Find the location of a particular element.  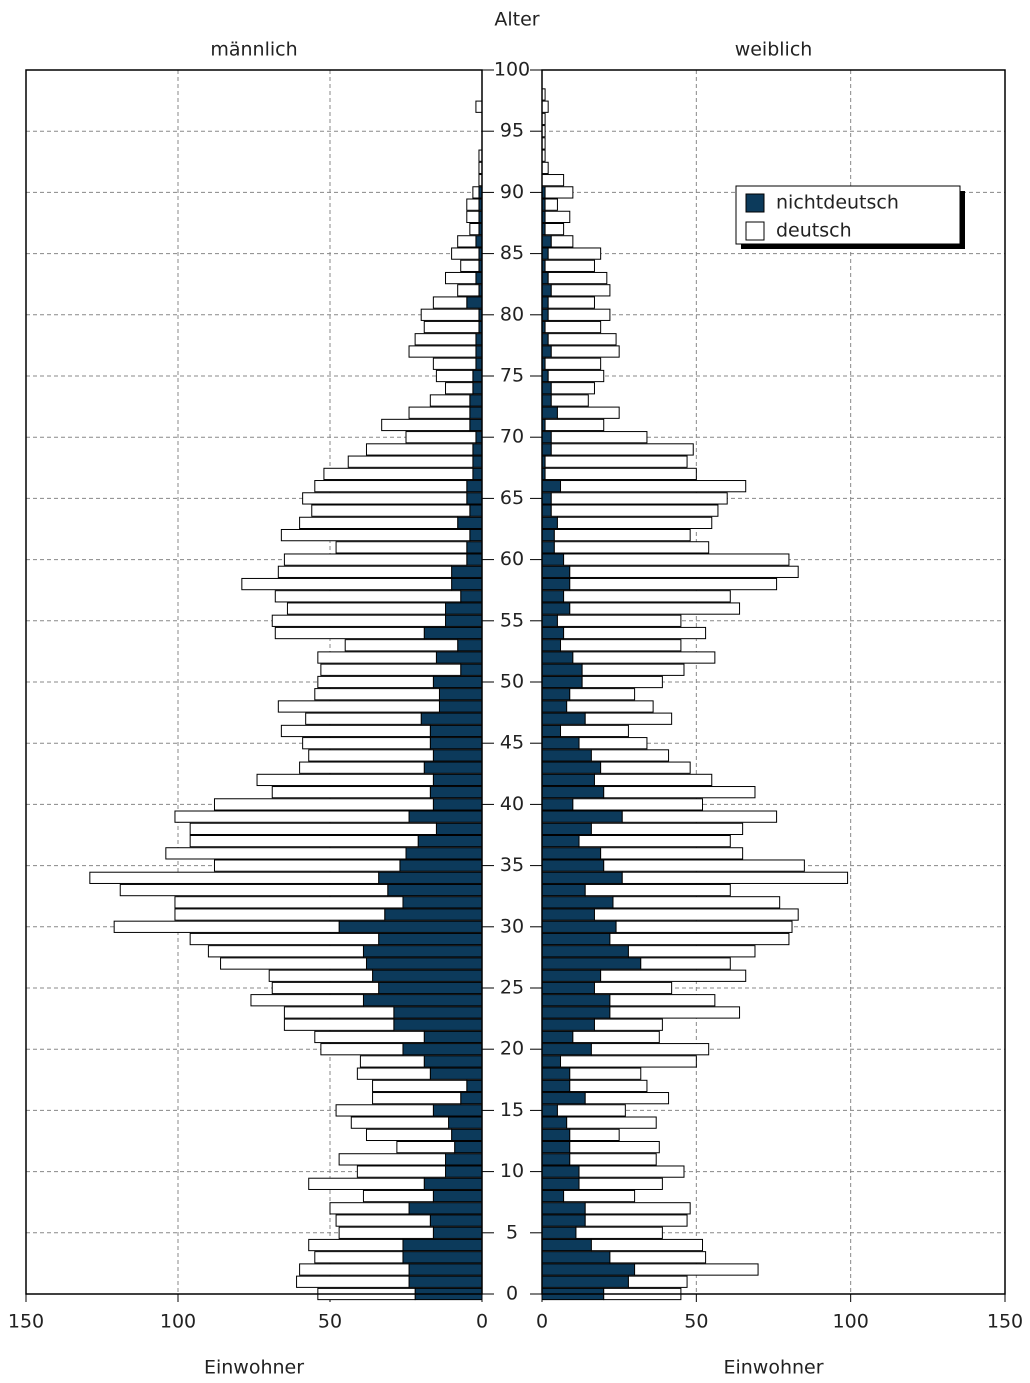

y-tick-label: 60 is located at coordinates (512, 559).